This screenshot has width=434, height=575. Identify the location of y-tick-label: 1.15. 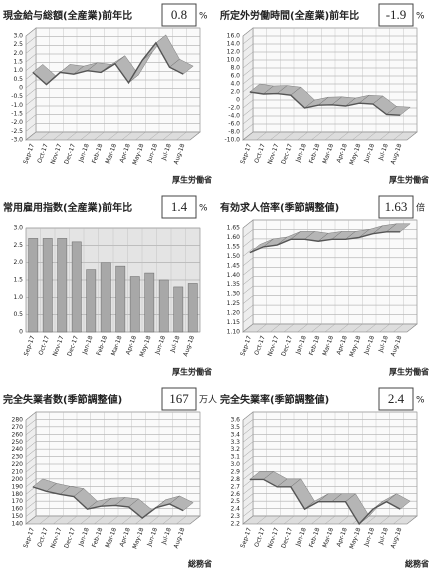
(234, 322).